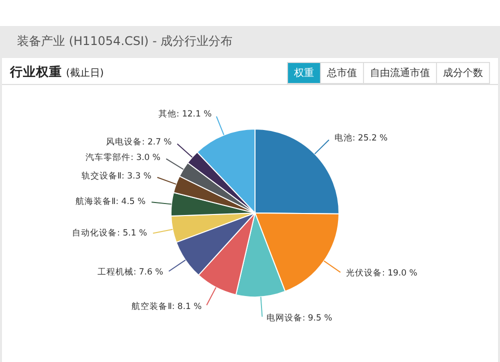  Describe the element at coordinates (125, 41) in the screenshot. I see `chart-title: 装备产业 (H11054.CSI) - 成分行业分布` at that location.